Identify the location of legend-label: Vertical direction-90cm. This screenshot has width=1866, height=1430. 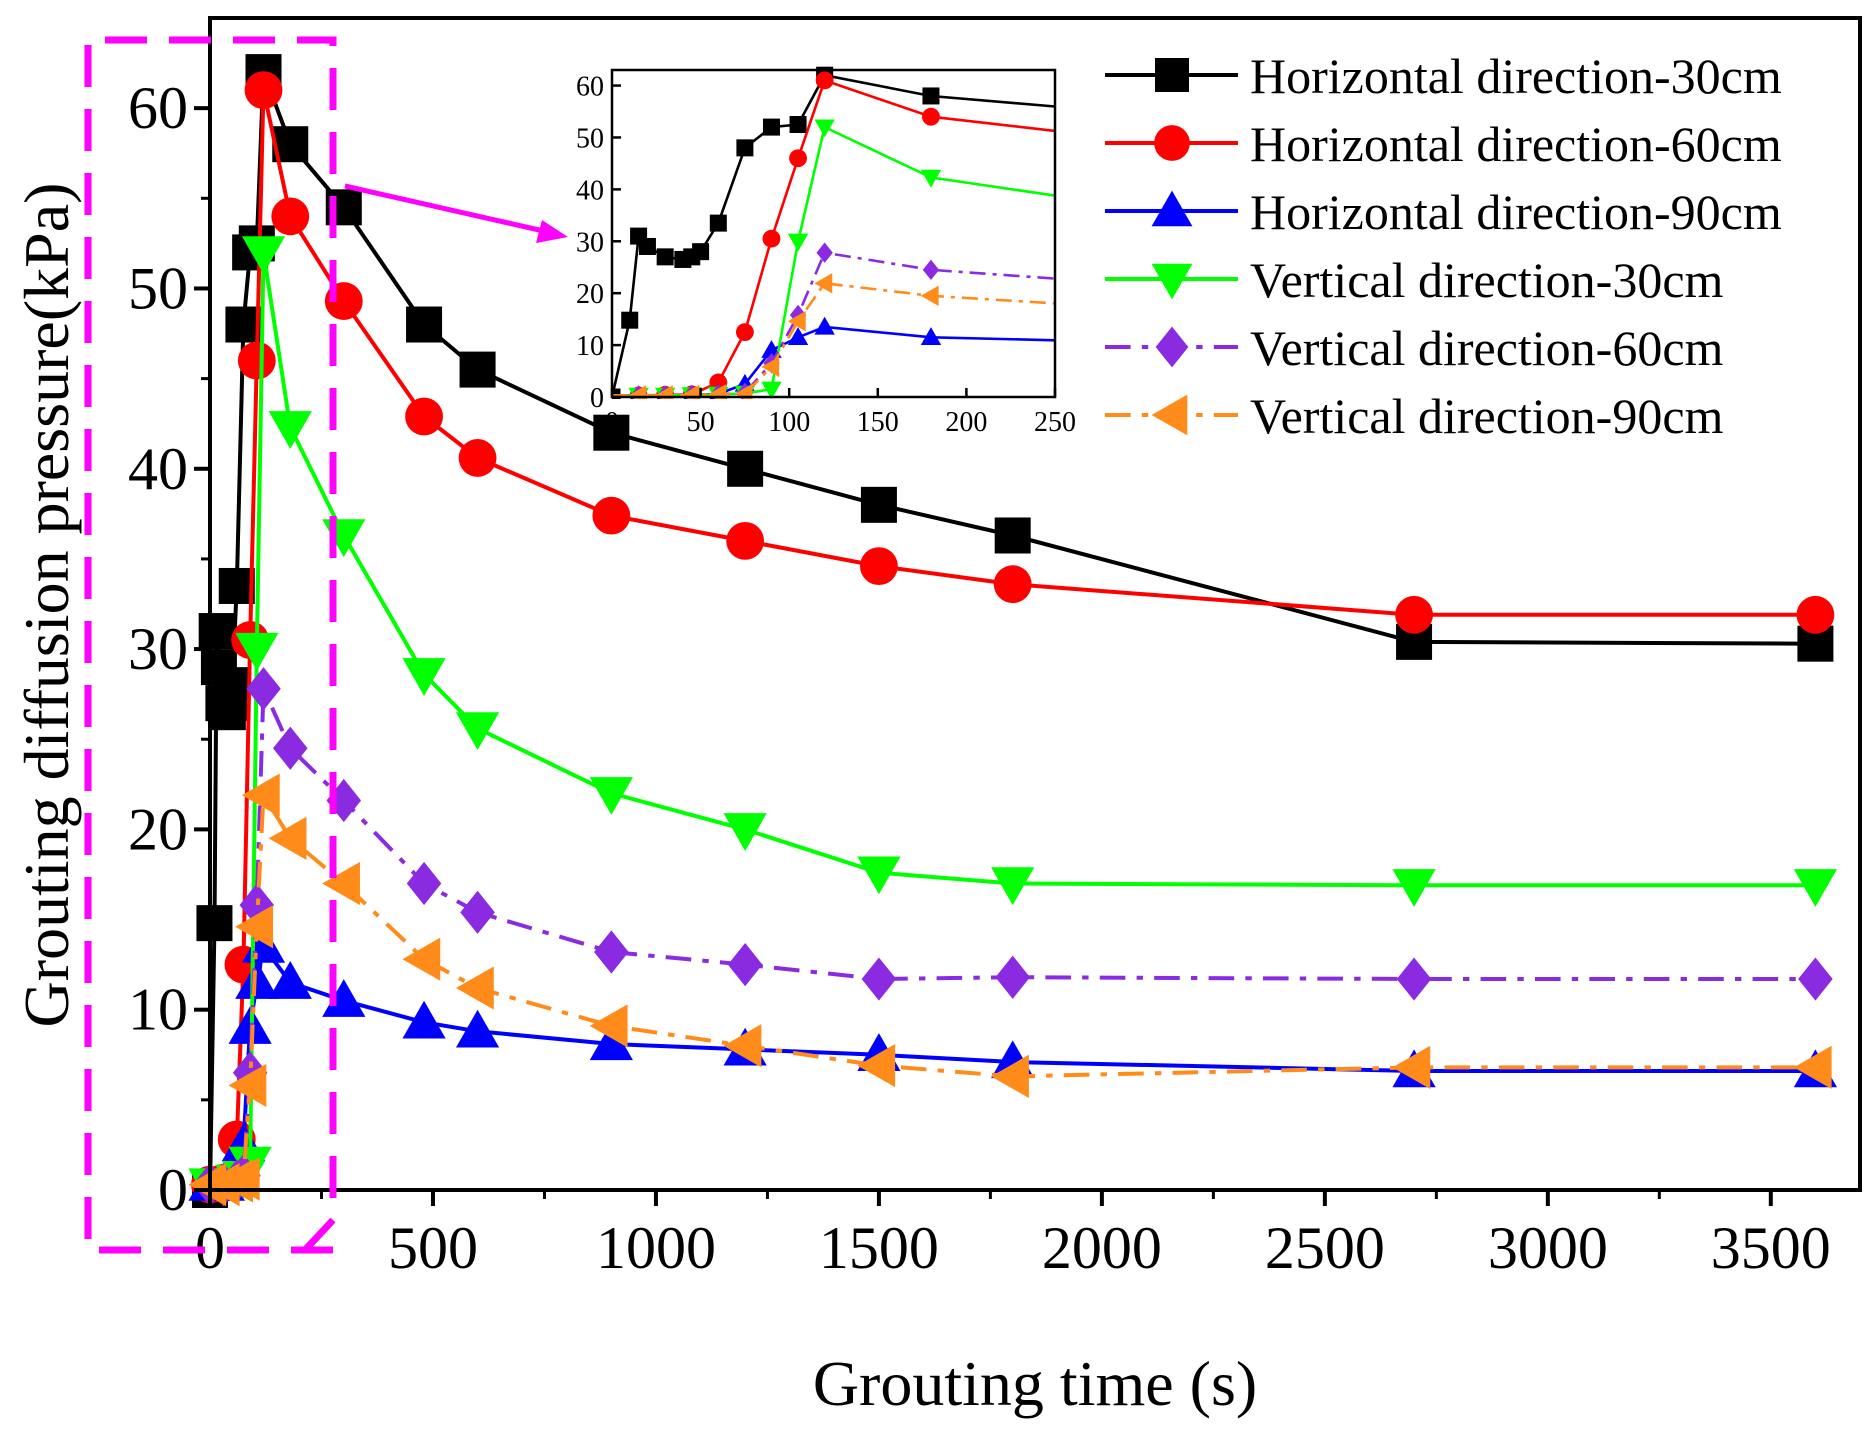
(1487, 416).